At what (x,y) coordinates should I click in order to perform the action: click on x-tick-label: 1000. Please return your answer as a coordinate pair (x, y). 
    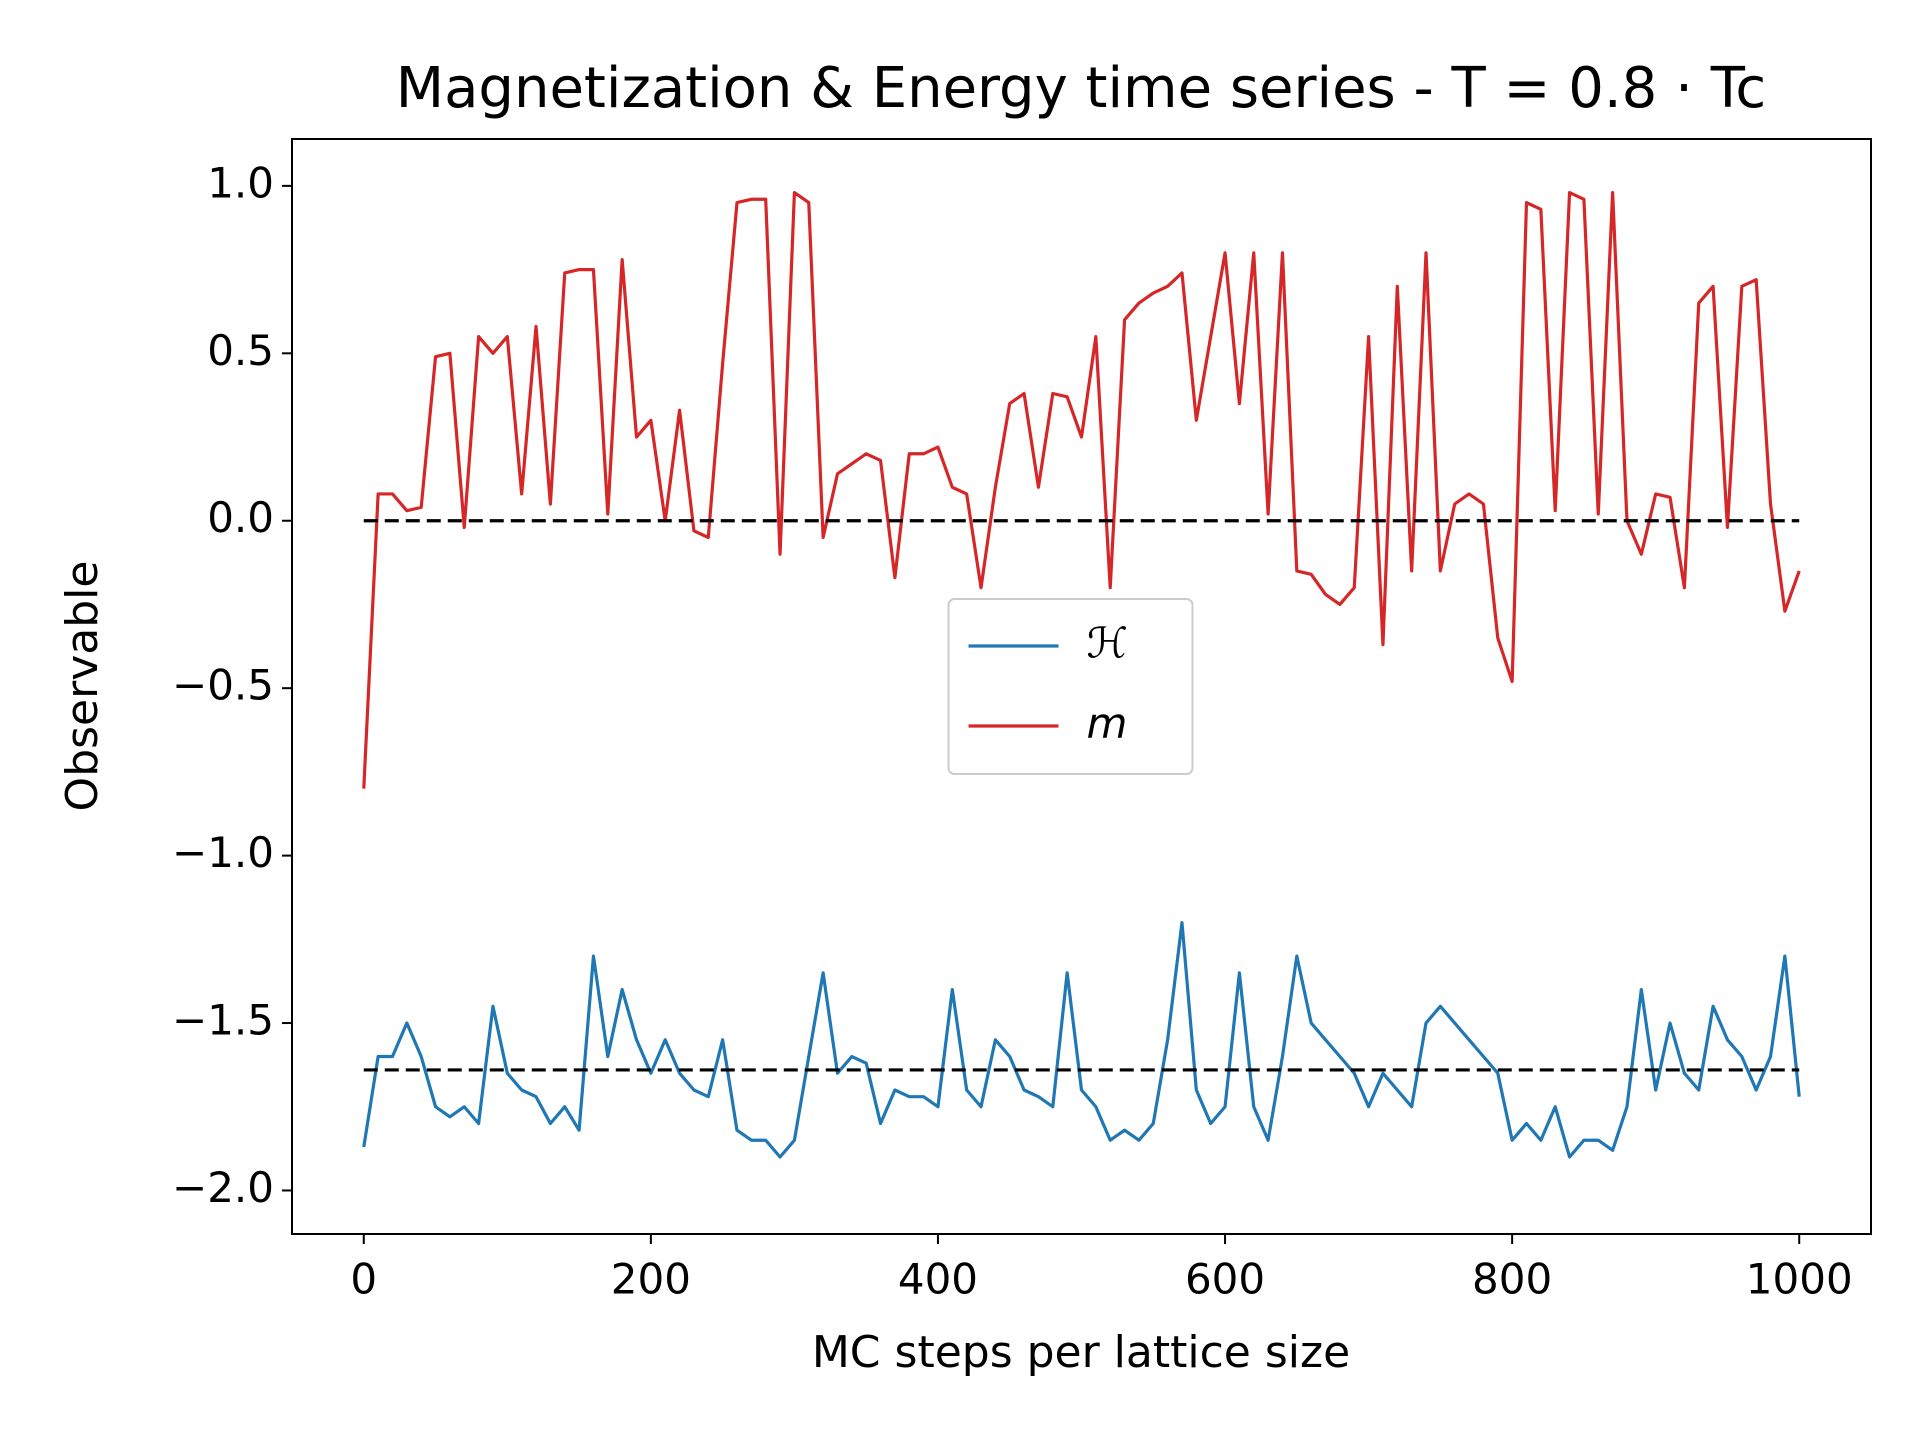
    Looking at the image, I should click on (1799, 1279).